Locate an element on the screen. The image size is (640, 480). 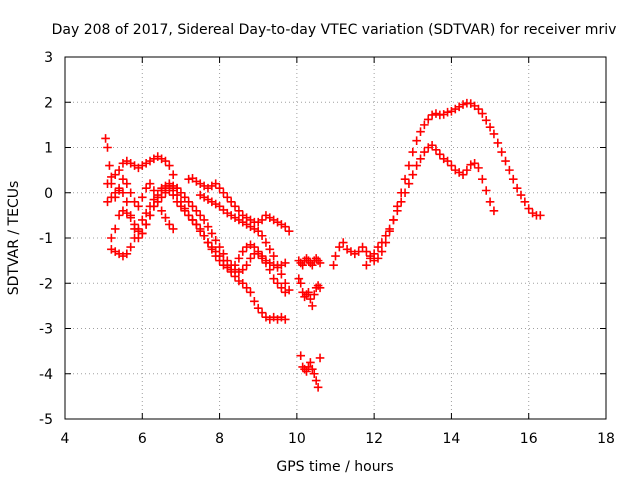
series-track-e is located at coordinates (198, 240).